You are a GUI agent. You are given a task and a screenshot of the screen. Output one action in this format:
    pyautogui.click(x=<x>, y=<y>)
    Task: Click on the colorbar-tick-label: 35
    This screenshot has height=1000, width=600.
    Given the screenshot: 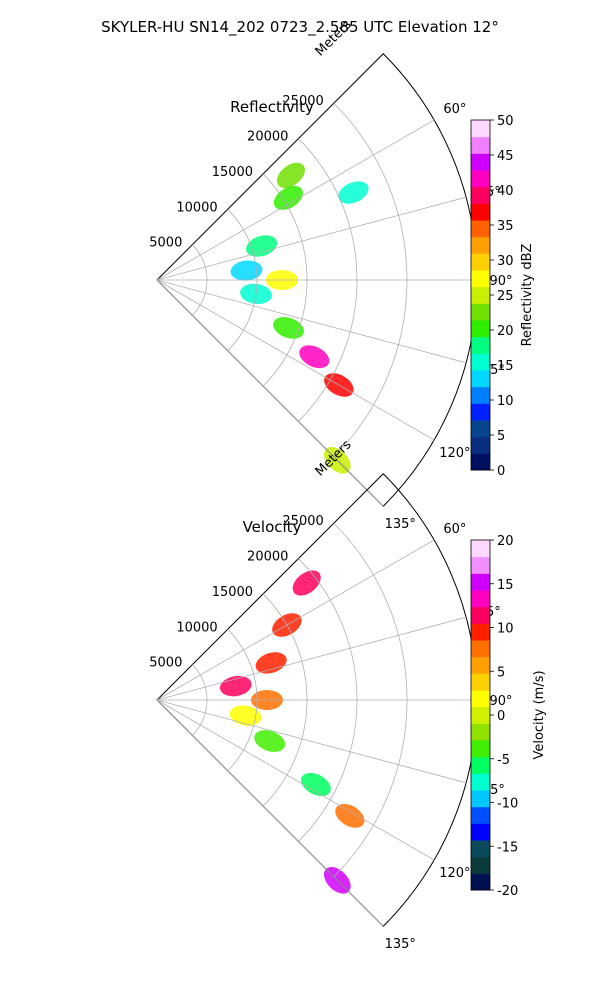 What is the action you would take?
    pyautogui.click(x=505, y=226)
    